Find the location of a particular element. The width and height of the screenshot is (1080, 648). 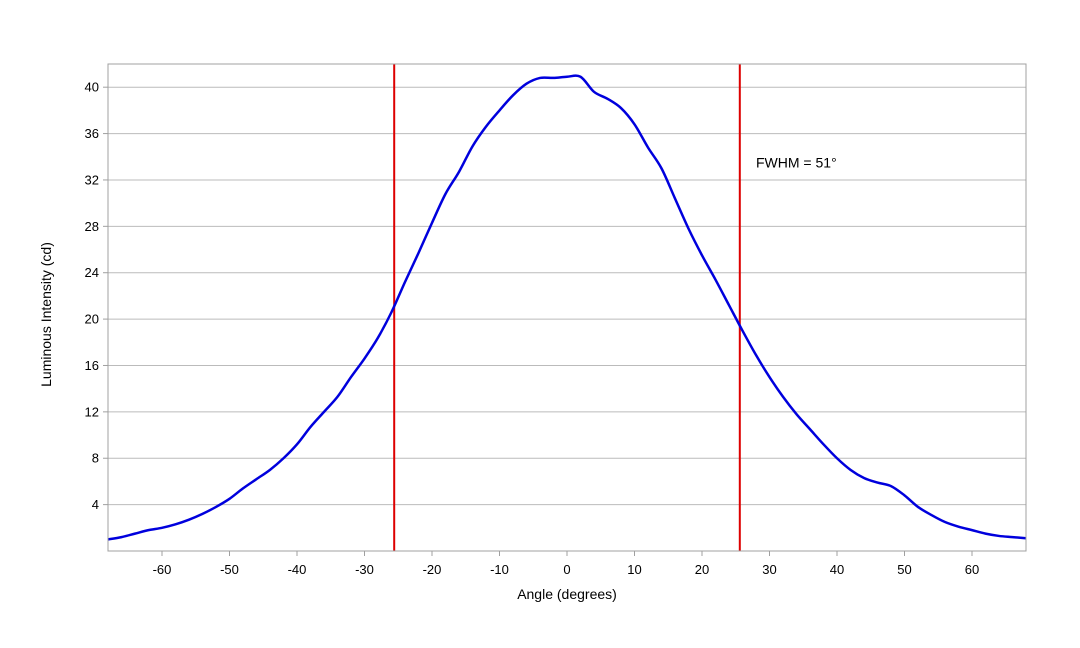

y-tick-label: 40 is located at coordinates (92, 87).